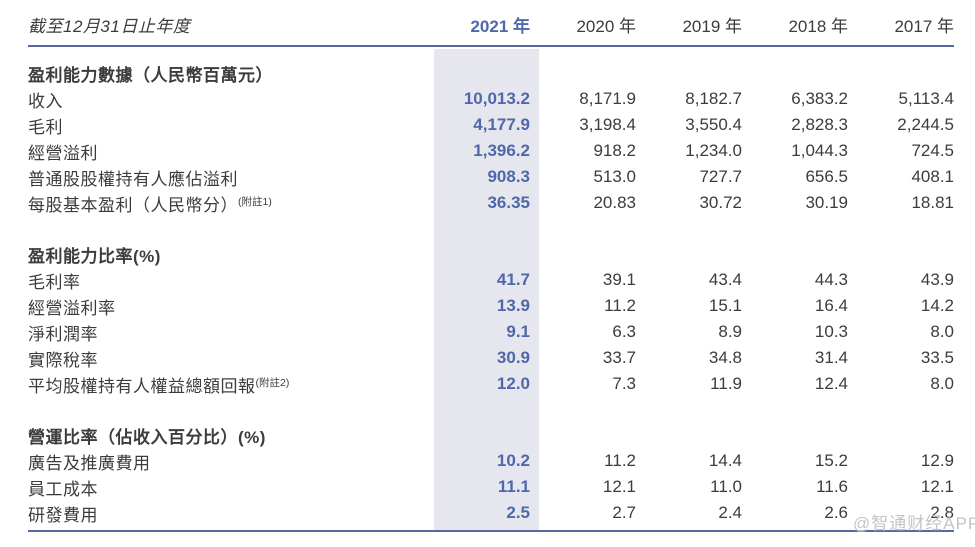  I want to click on value-cell: 2,244.5, so click(925, 124).